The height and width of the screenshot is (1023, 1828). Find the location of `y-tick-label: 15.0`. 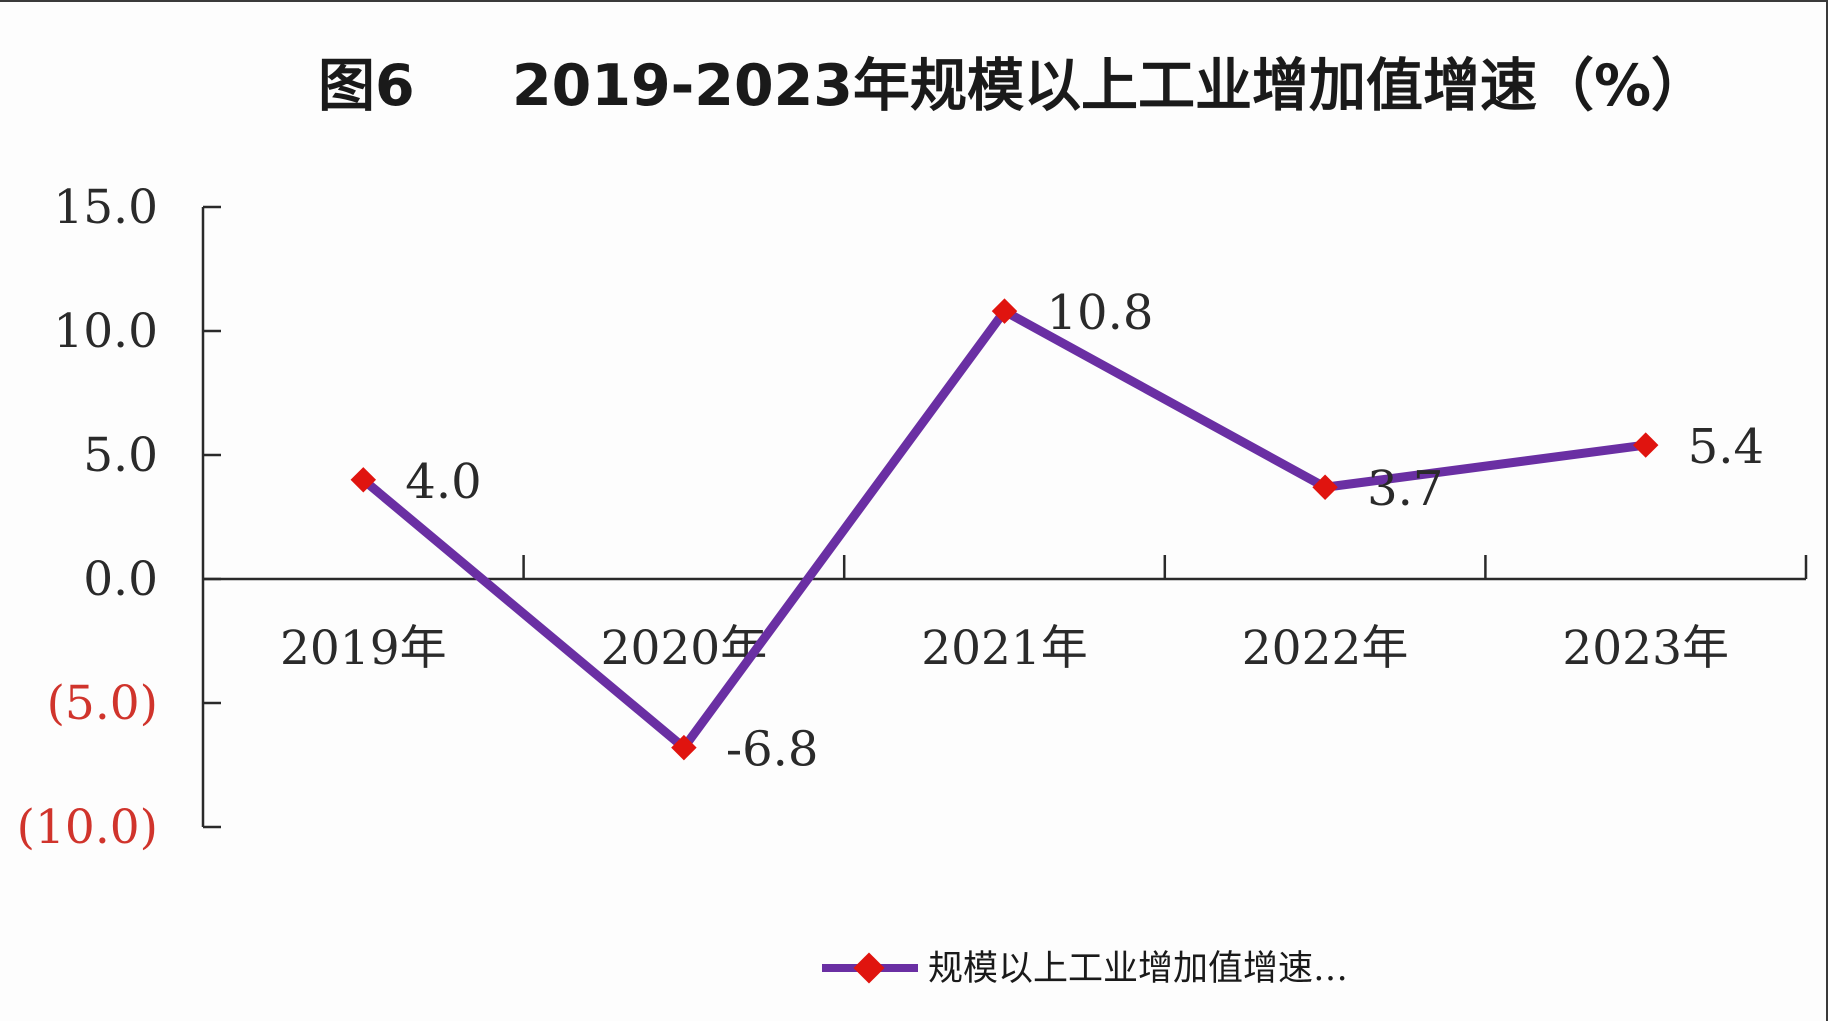

y-tick-label: 15.0 is located at coordinates (105, 207).